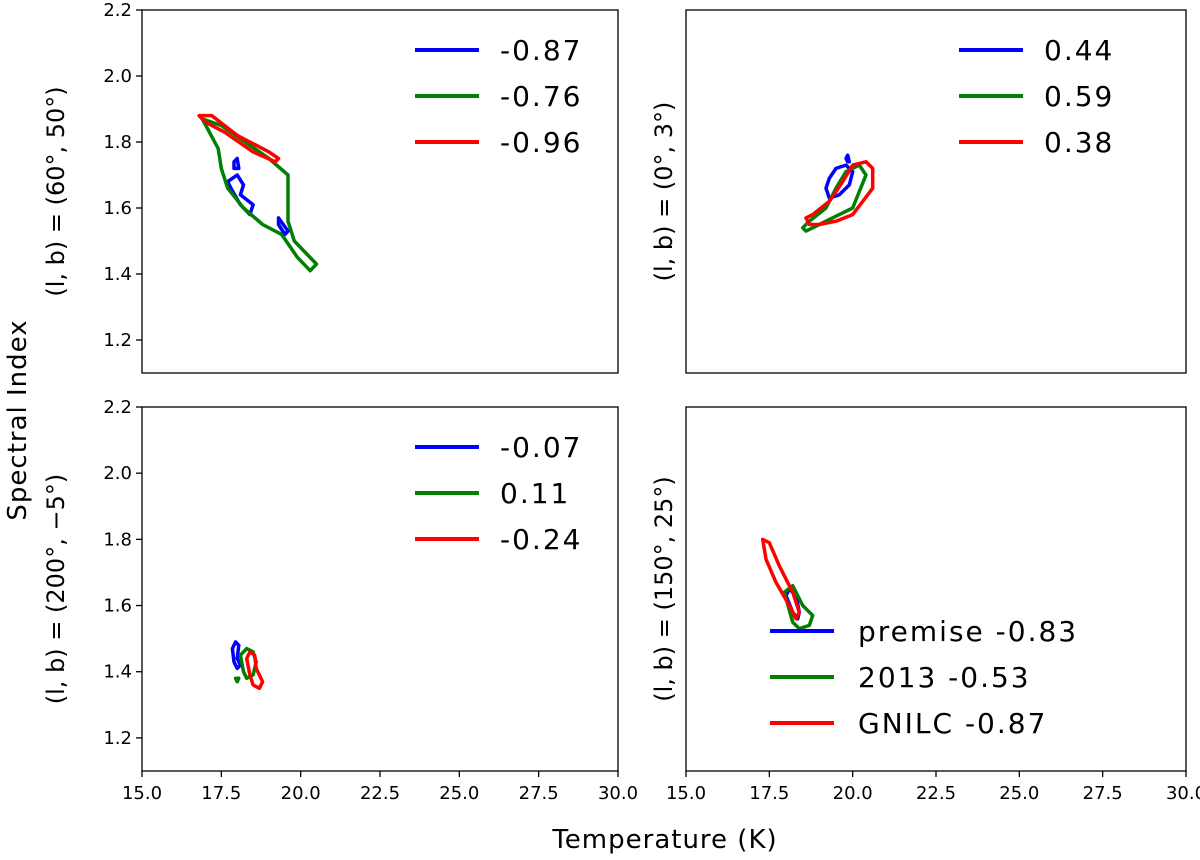 This screenshot has height=860, width=1200. I want to click on legend: premise -0.83 2013 -0.53 GNILC -0.87, so click(924, 677).